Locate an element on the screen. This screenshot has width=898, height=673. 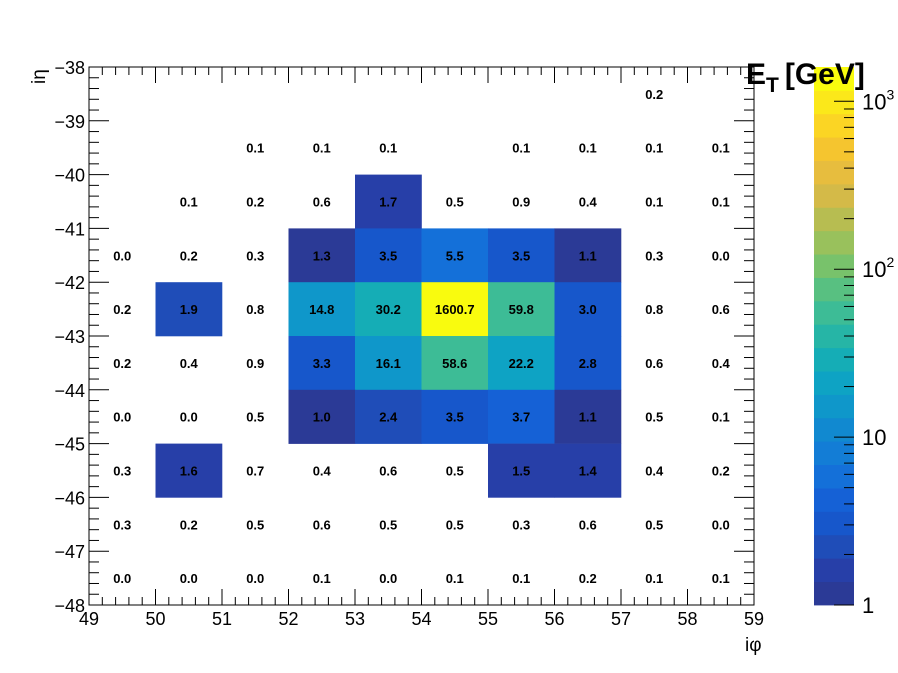
colorbar-tick-label: 1 is located at coordinates (868, 605).